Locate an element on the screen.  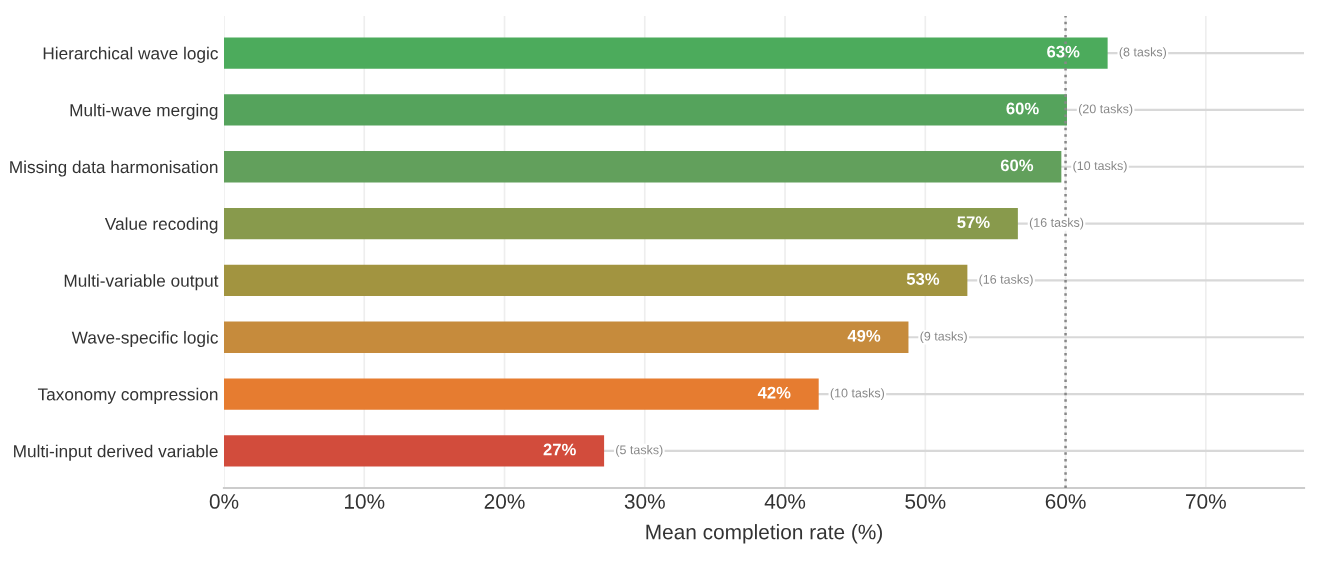
data-label: 53% is located at coordinates (923, 279).